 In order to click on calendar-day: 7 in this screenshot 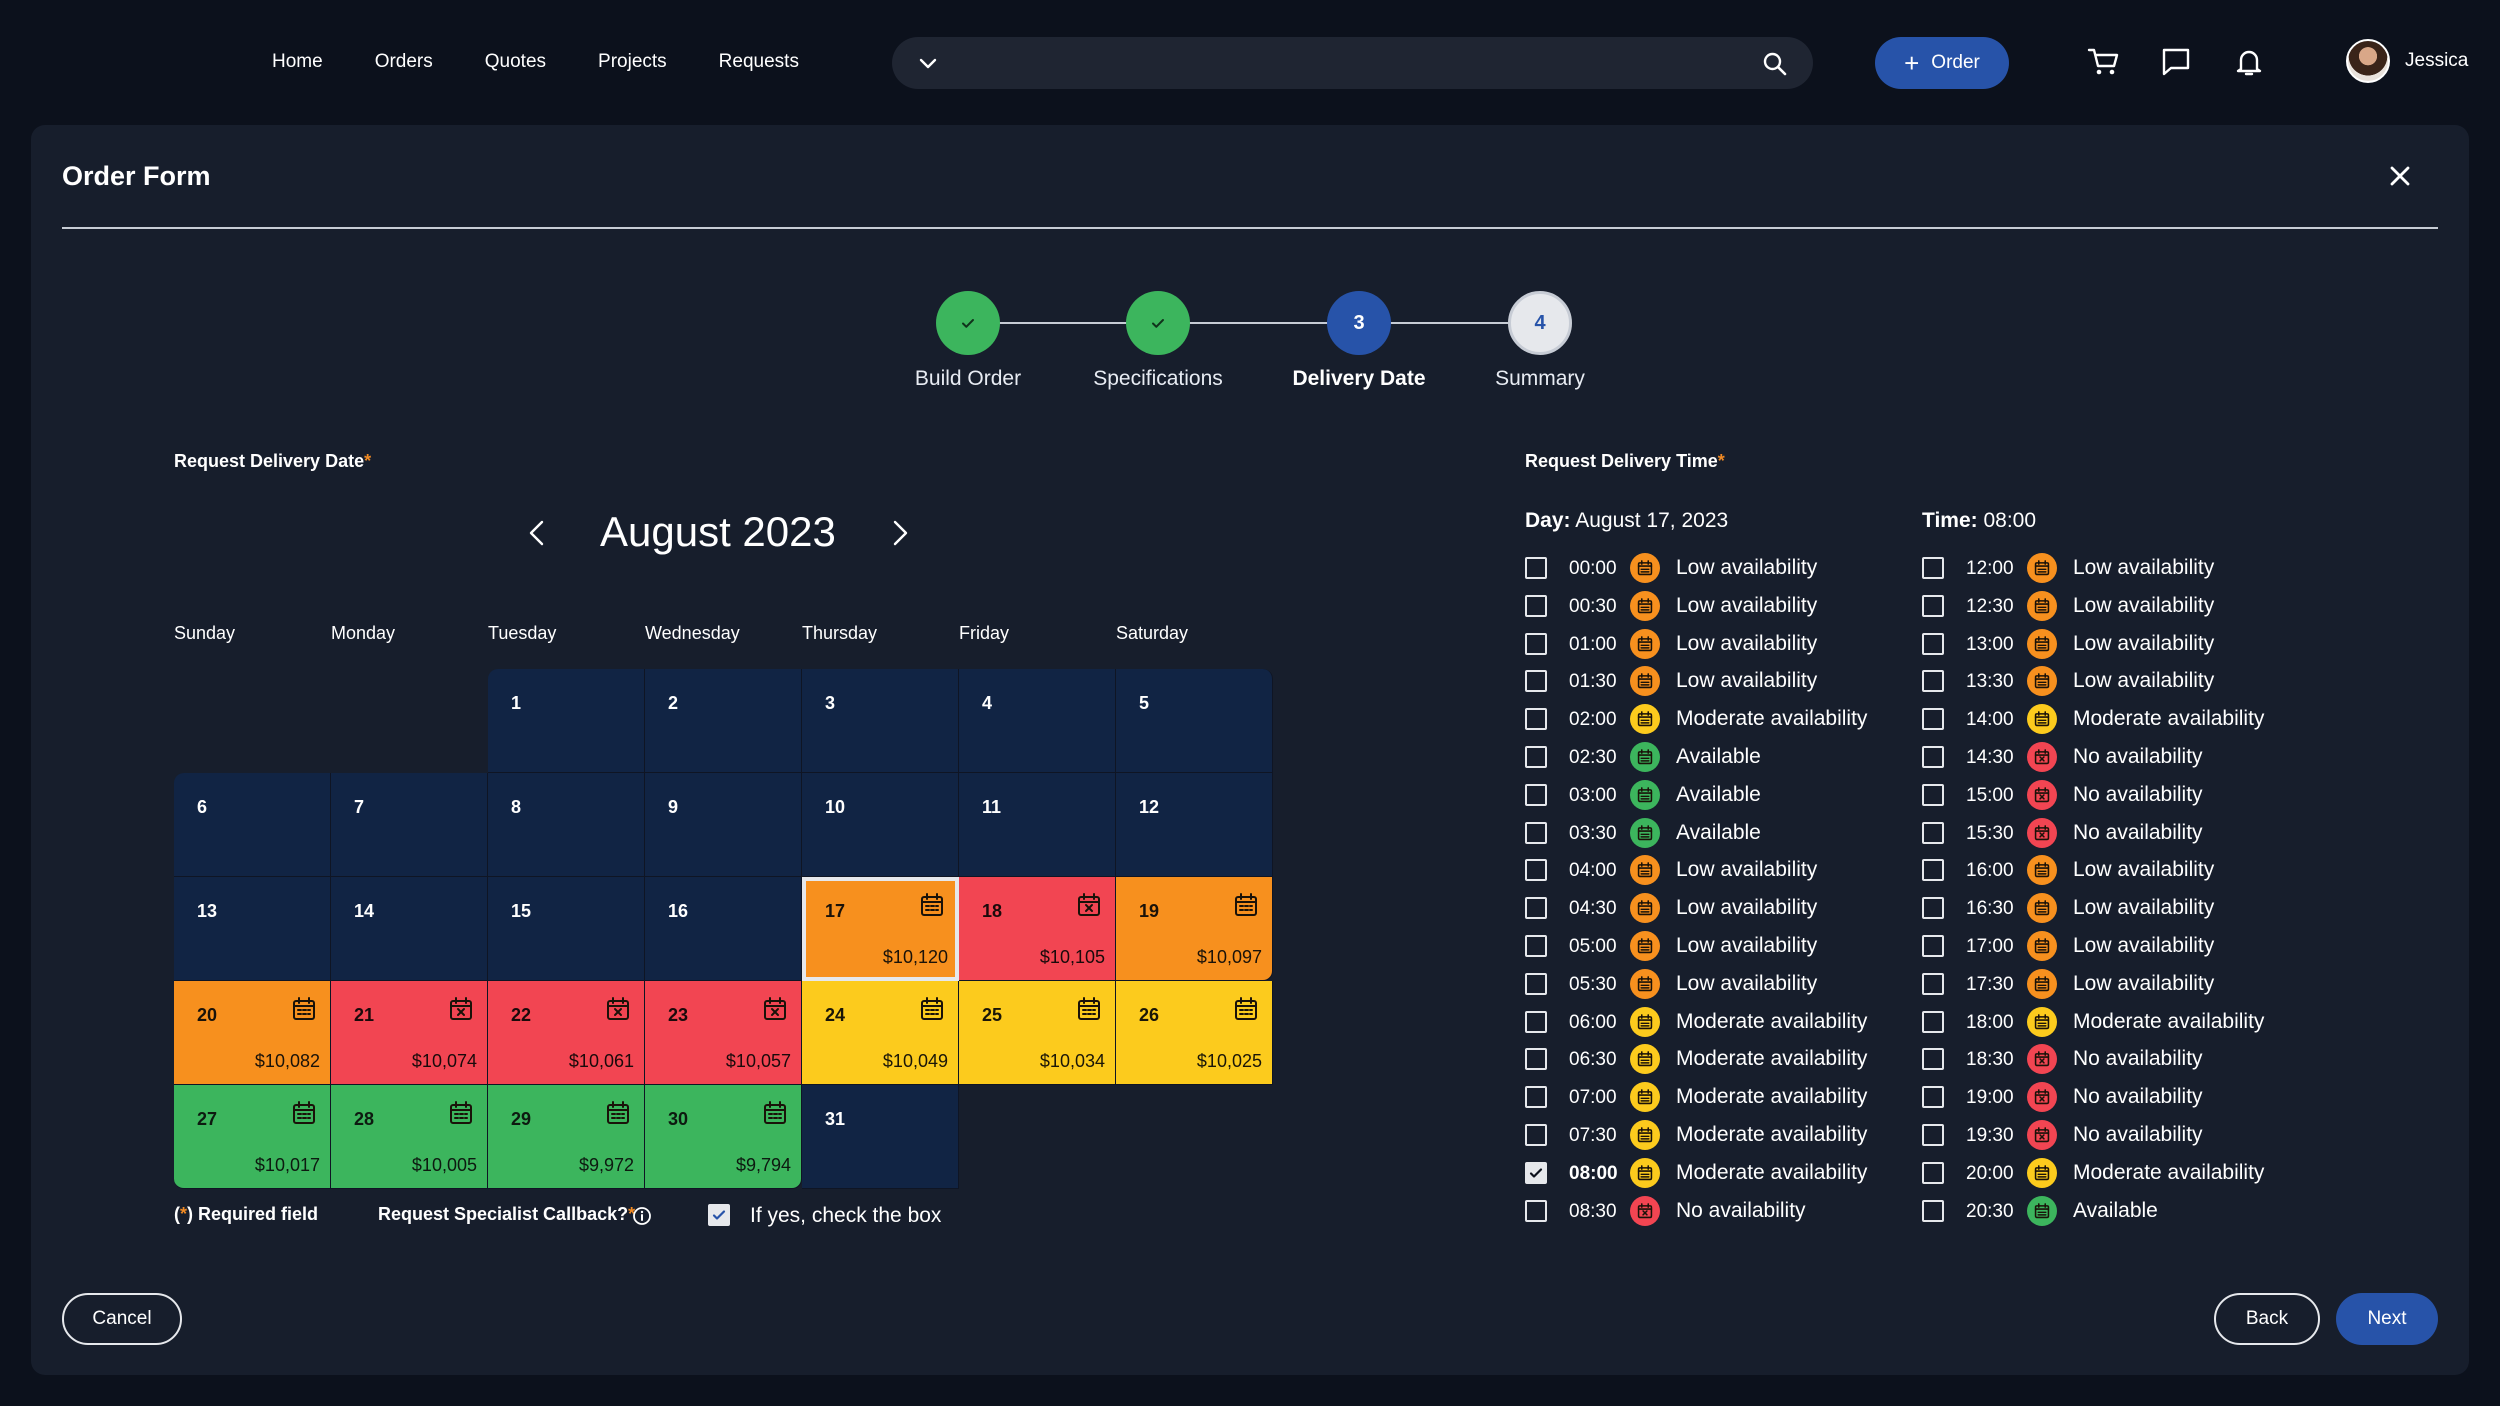, I will do `click(409, 825)`.